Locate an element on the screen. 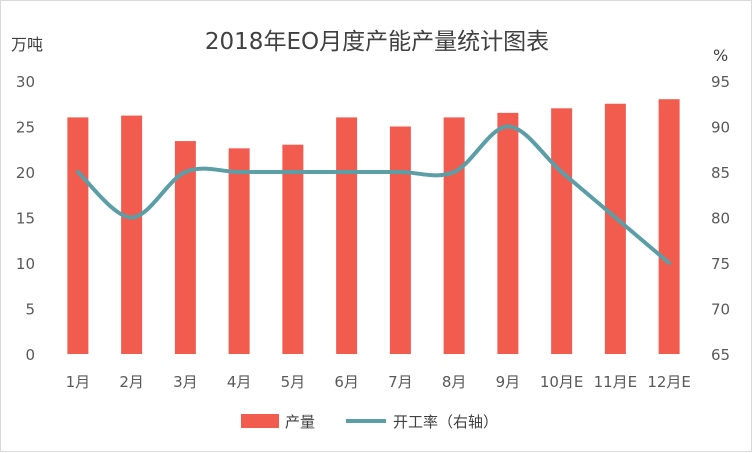 This screenshot has width=752, height=453. right-tick-label: 90 is located at coordinates (720, 128).